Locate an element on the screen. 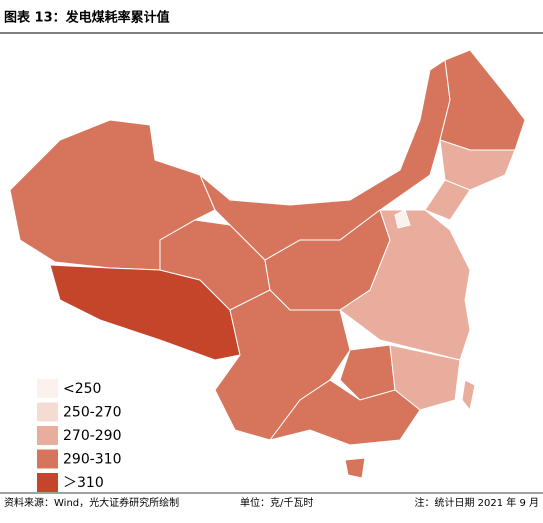  title: 图表 13：发电煤耗率累计值 is located at coordinates (87, 18).